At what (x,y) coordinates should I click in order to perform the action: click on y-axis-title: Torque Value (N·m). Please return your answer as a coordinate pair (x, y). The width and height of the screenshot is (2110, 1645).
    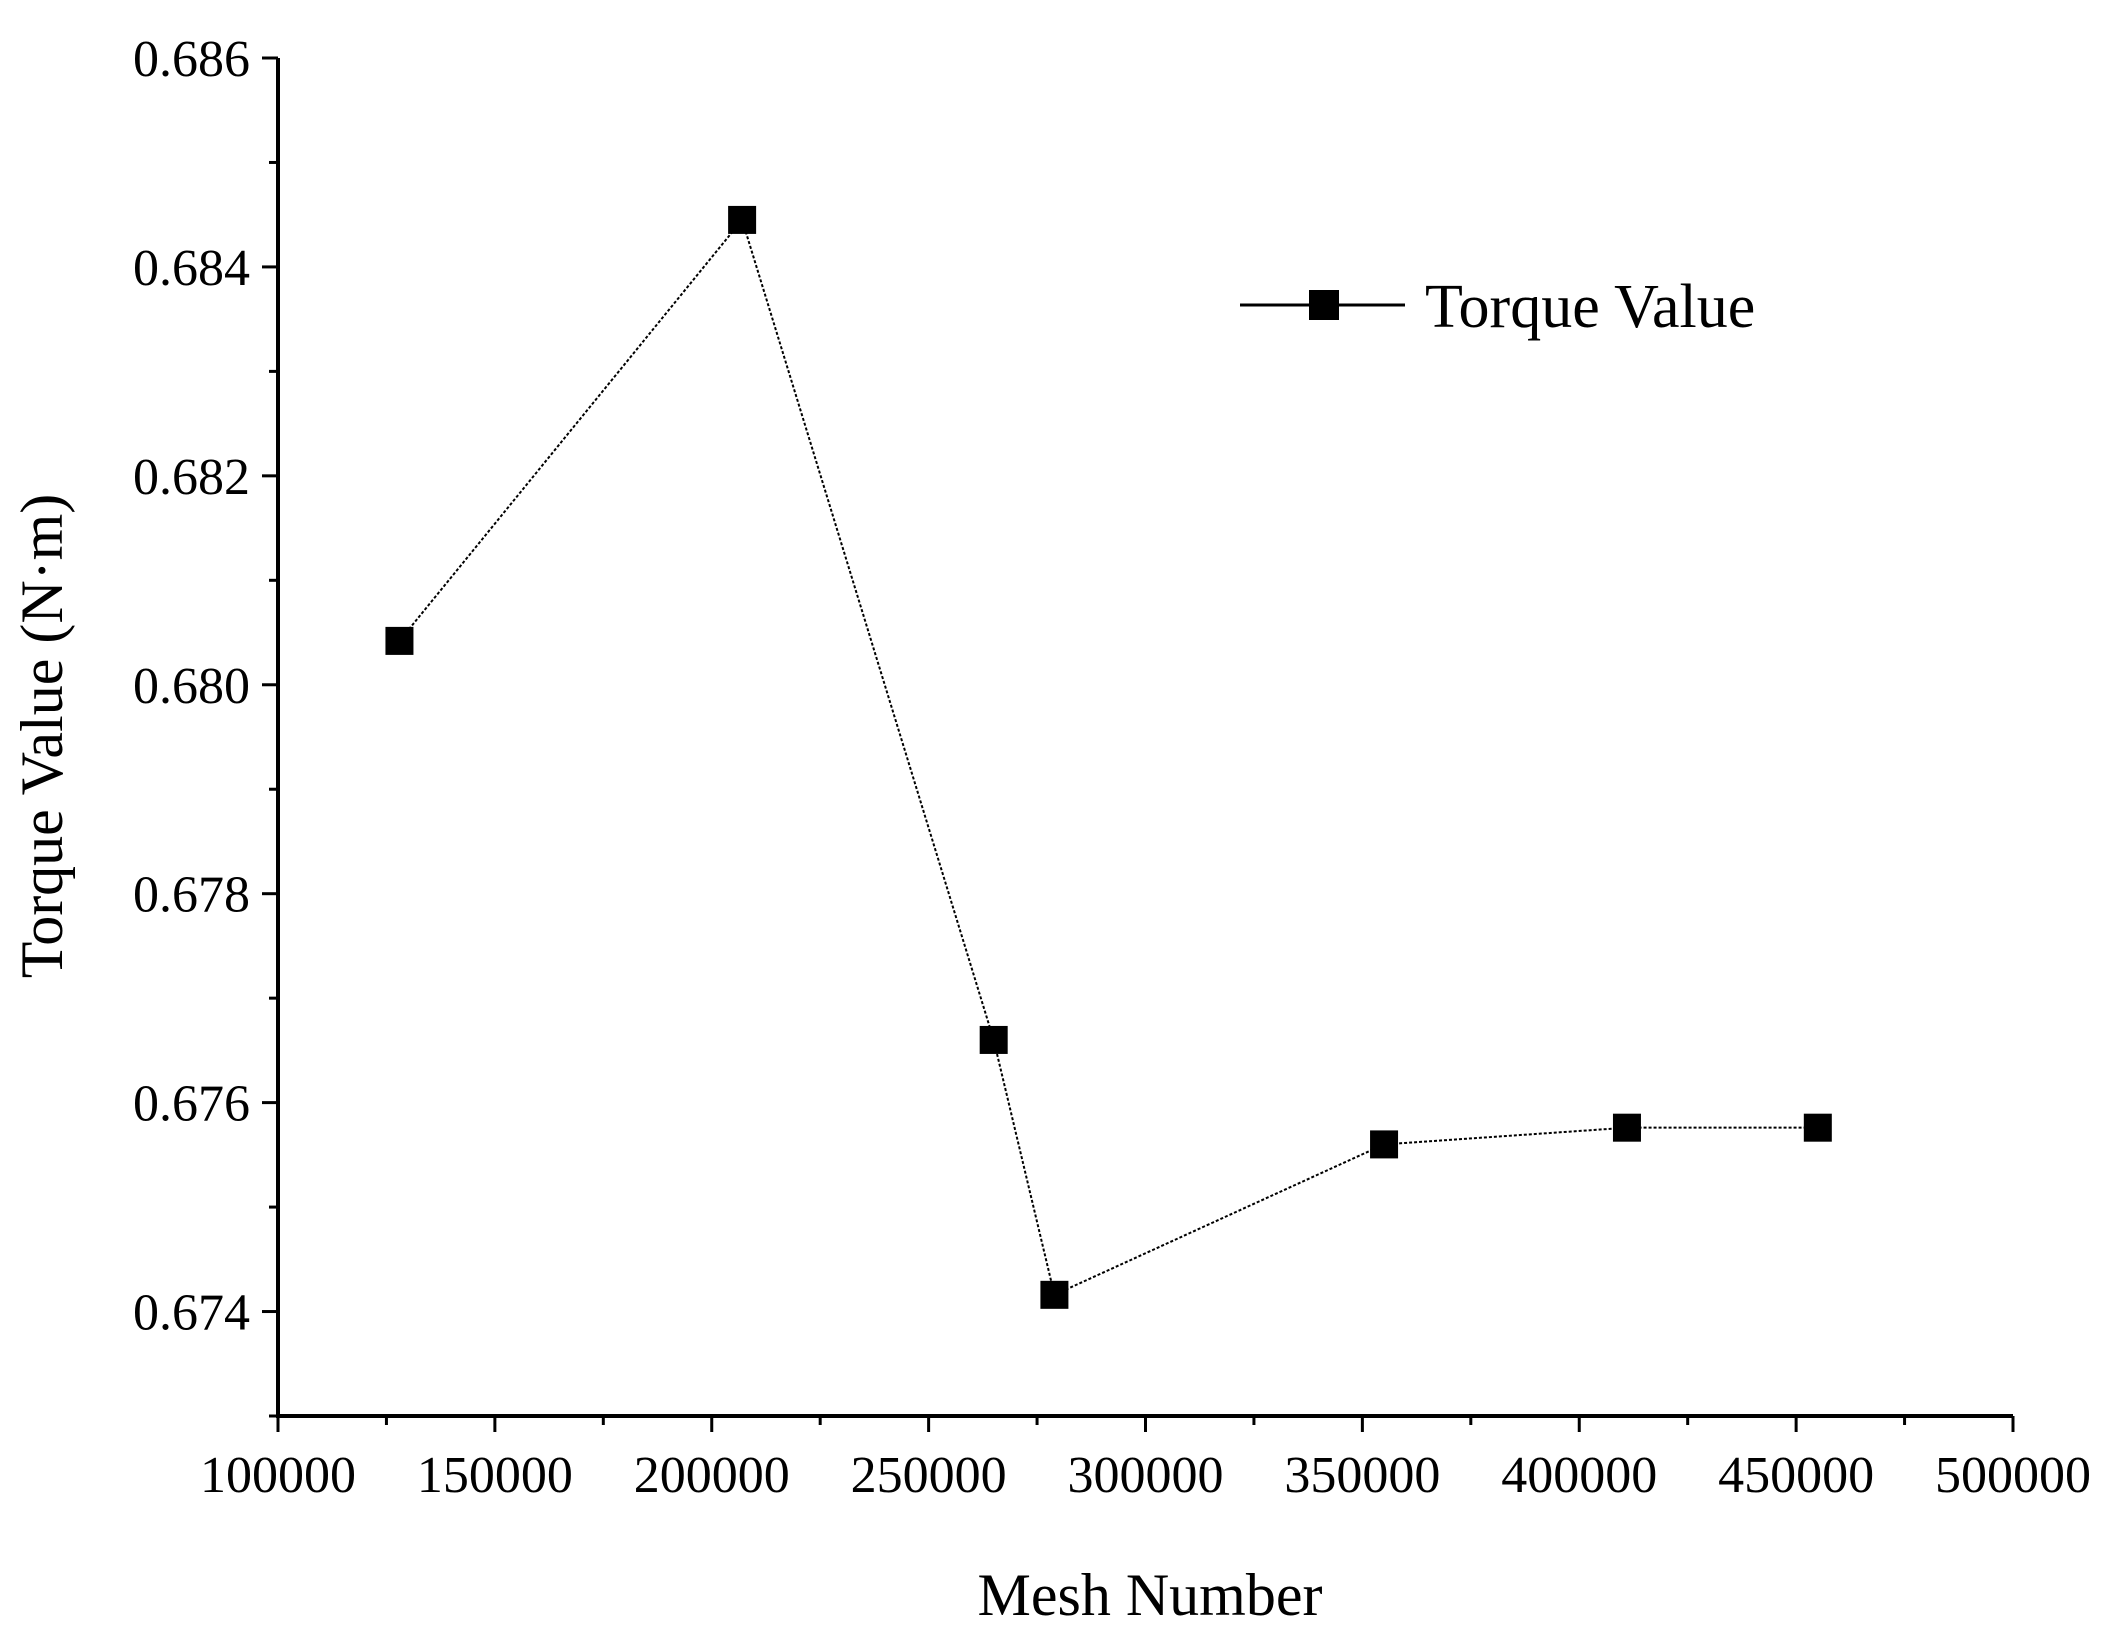
    Looking at the image, I should click on (42, 736).